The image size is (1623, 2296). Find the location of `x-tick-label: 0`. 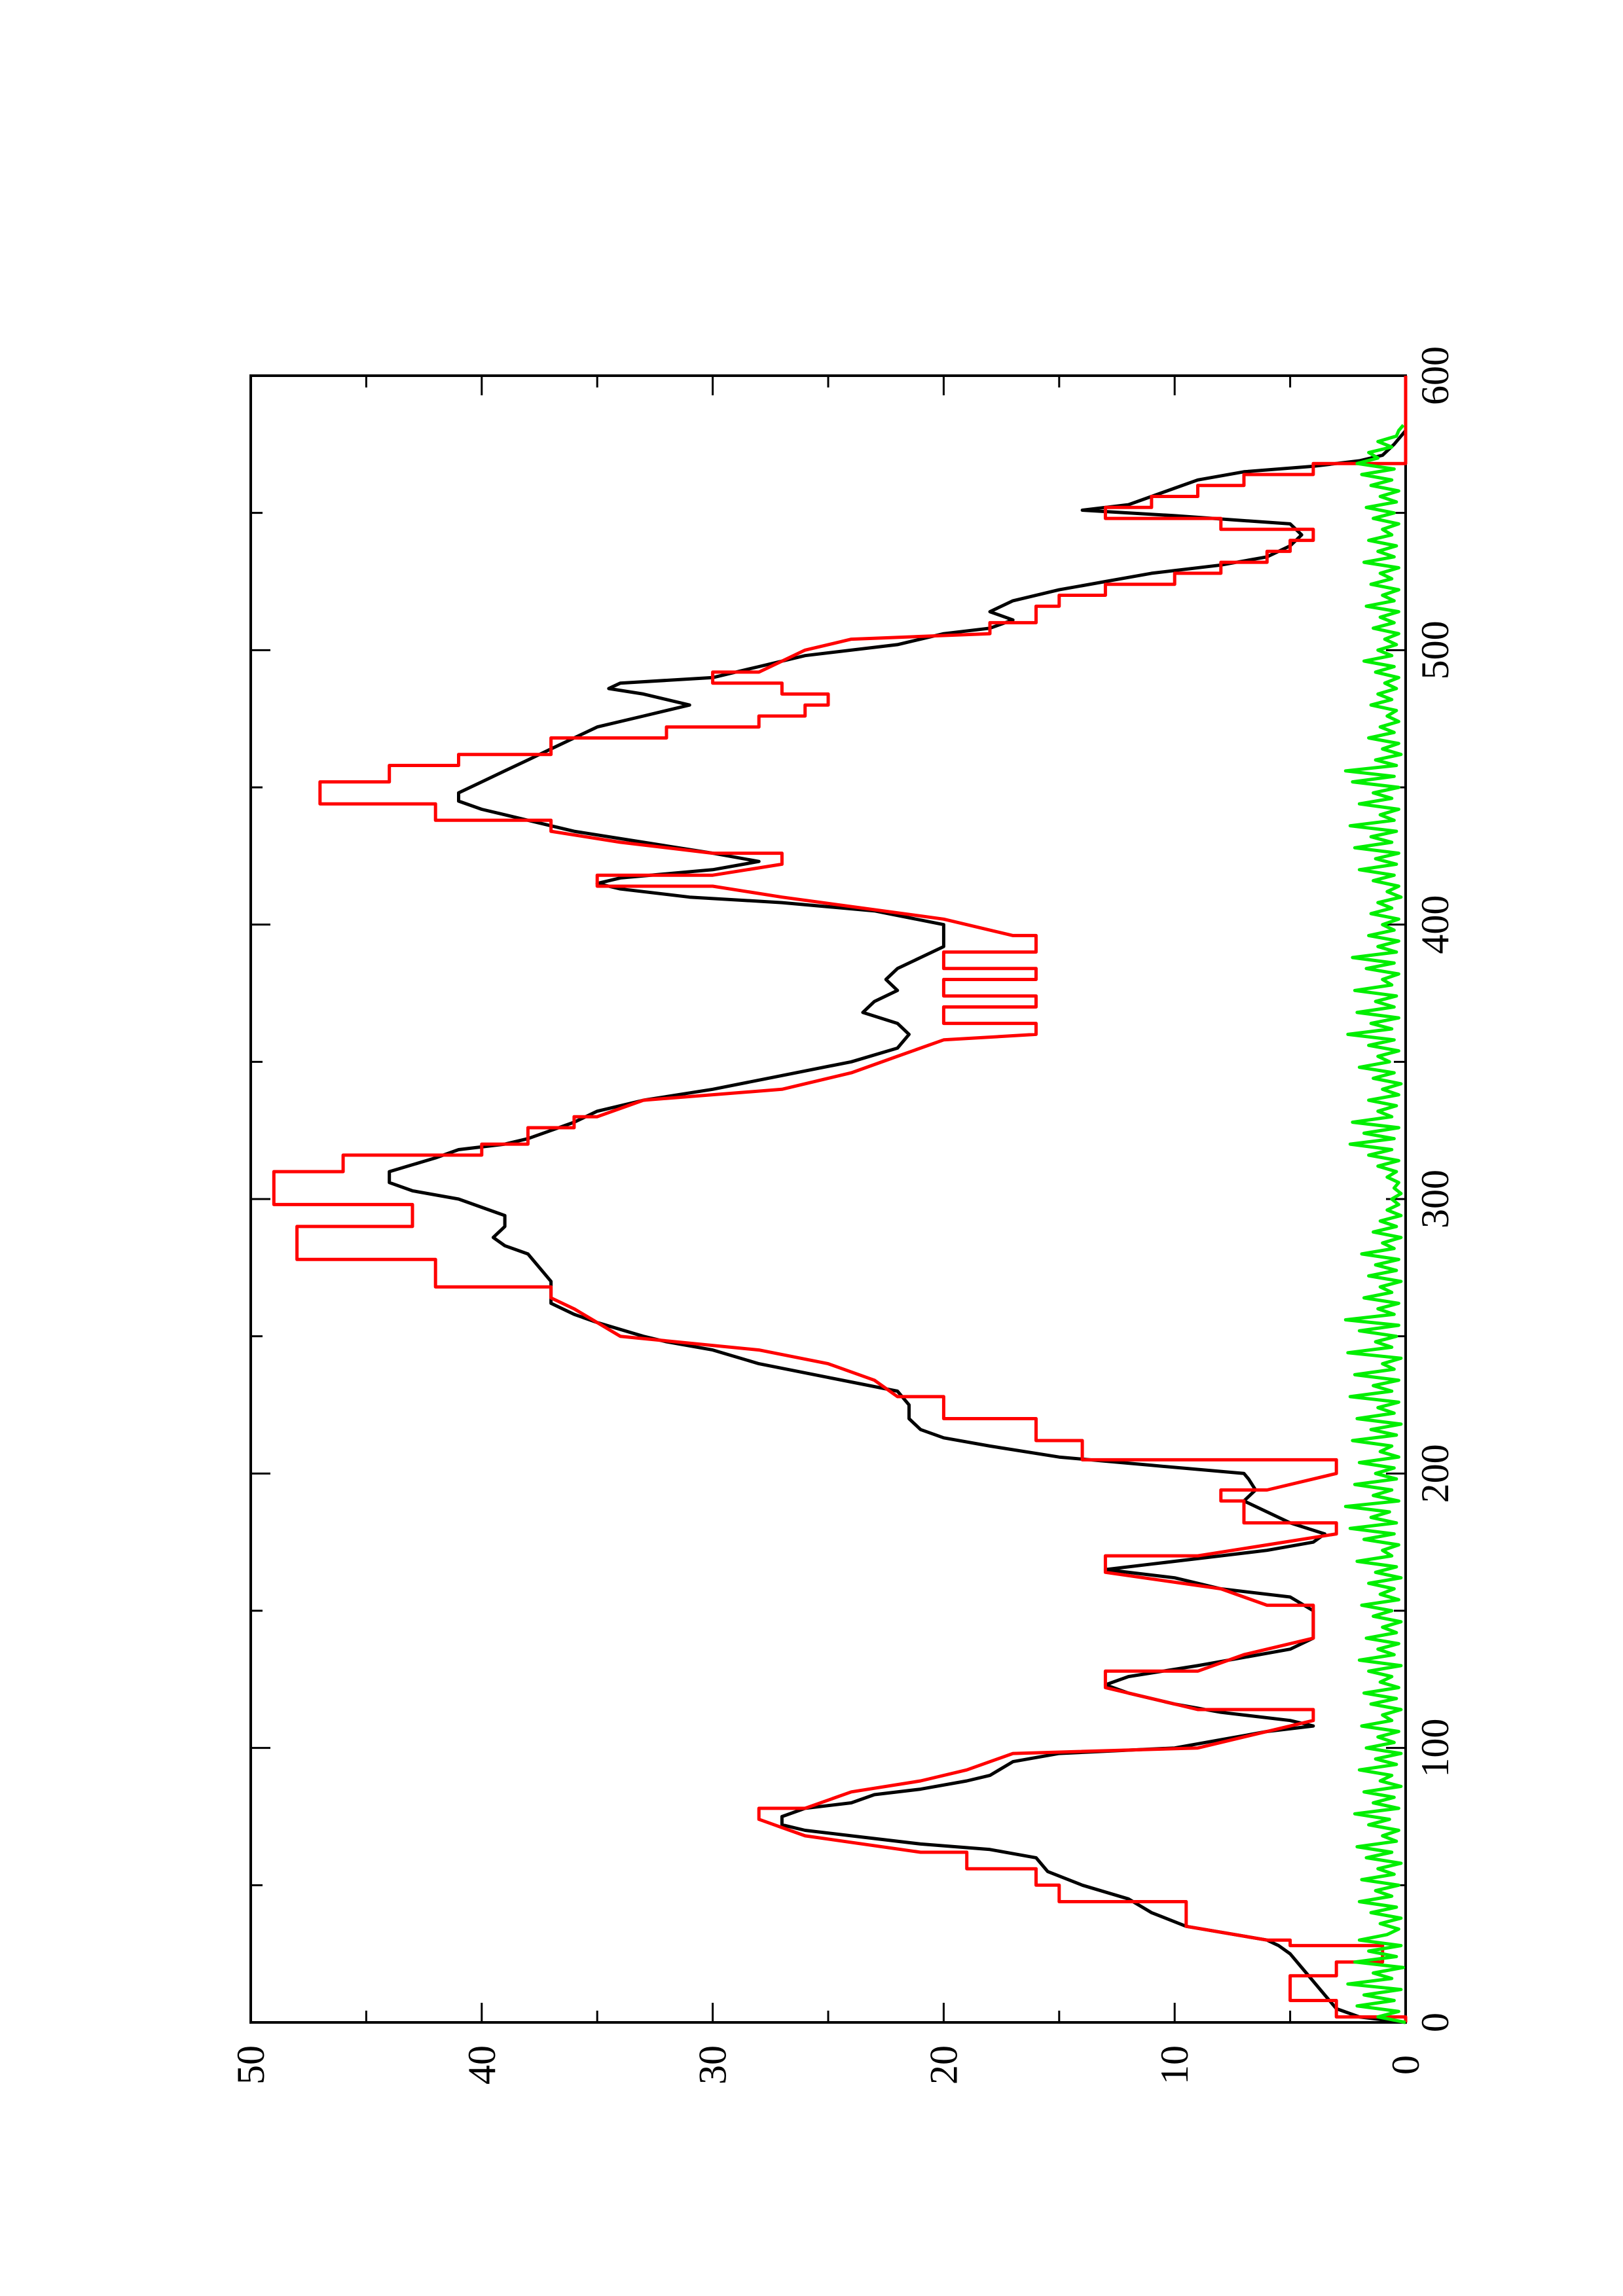

x-tick-label: 0 is located at coordinates (1435, 2022).